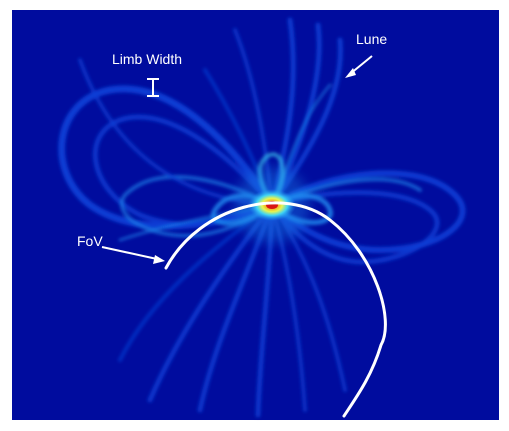 This screenshot has height=431, width=509. I want to click on limb-width-marker, so click(153, 87).